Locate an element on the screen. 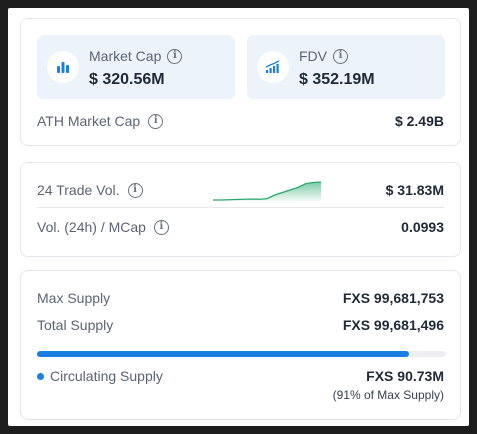  volume-sparkline is located at coordinates (267, 191).